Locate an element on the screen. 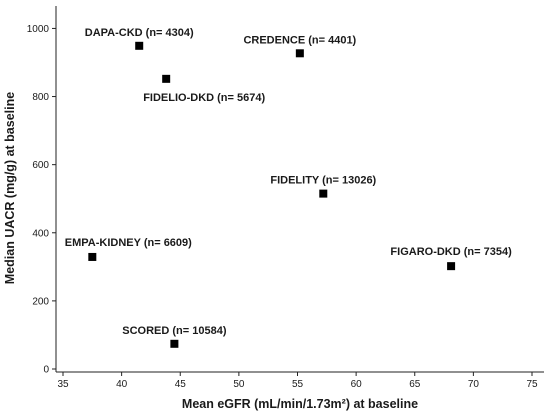 The image size is (550, 416). data-point-label: FIDELIO-DKD (n= 5674) is located at coordinates (204, 98).